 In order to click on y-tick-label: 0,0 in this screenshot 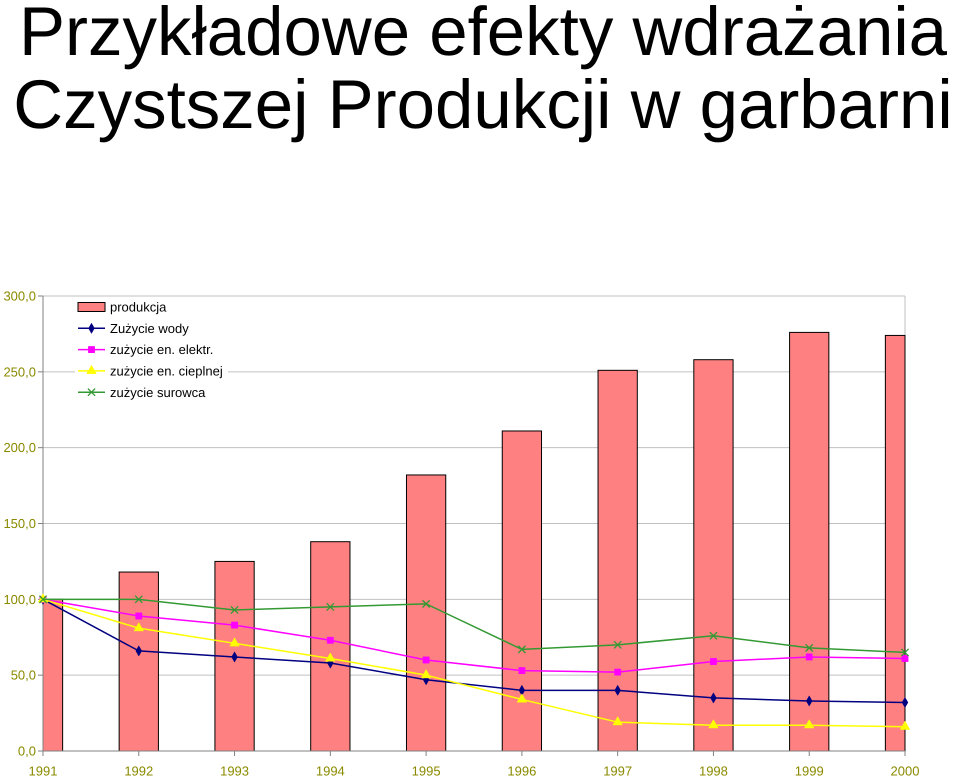, I will do `click(27, 751)`.